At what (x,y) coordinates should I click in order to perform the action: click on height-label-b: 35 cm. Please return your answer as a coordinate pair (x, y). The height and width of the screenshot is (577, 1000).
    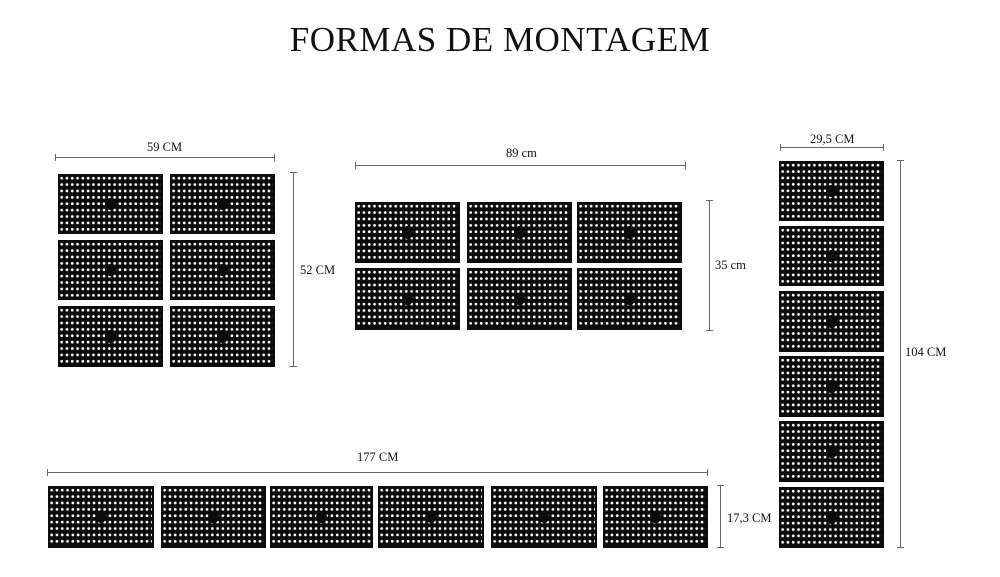
    Looking at the image, I should click on (730, 265).